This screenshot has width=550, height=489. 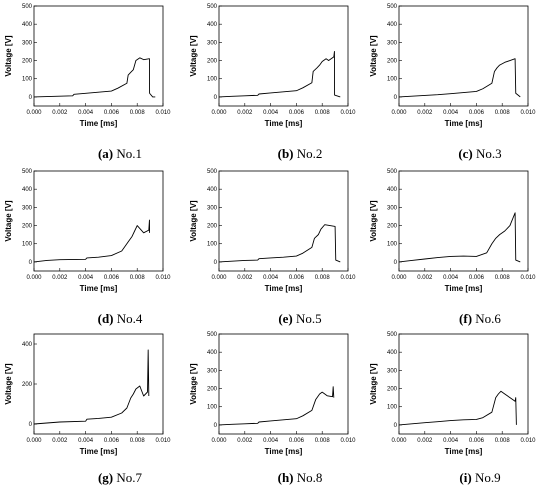 What do you see at coordinates (465, 477) in the screenshot?
I see `caption-letter: (i)` at bounding box center [465, 477].